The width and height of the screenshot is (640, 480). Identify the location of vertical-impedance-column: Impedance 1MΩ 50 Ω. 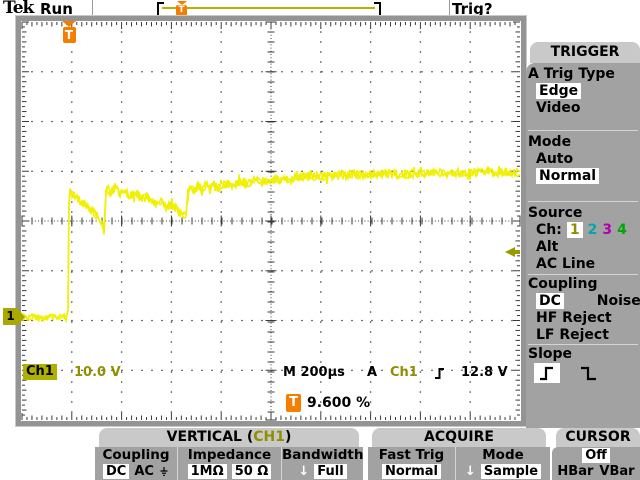
(229, 463).